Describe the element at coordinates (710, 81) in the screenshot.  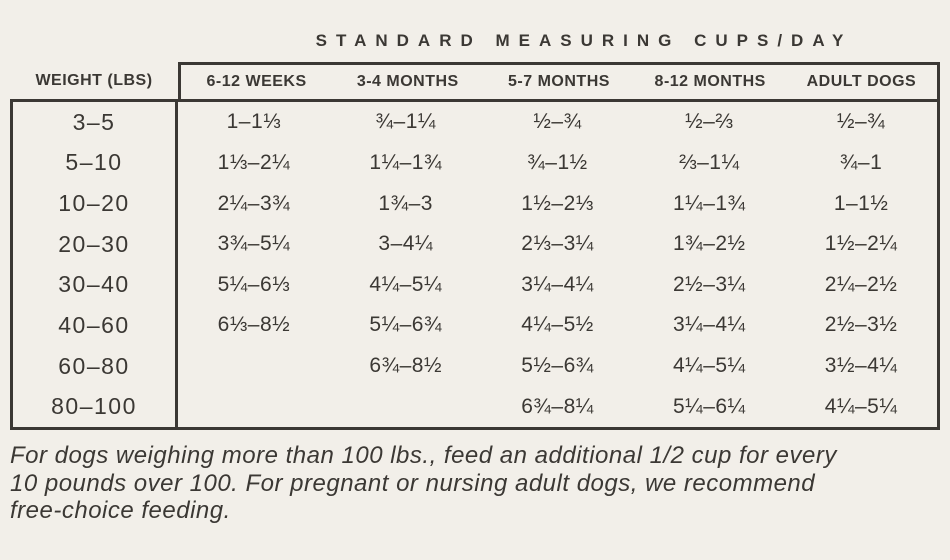
I see `column-header-8-12-months: 8-12 MONTHS` at that location.